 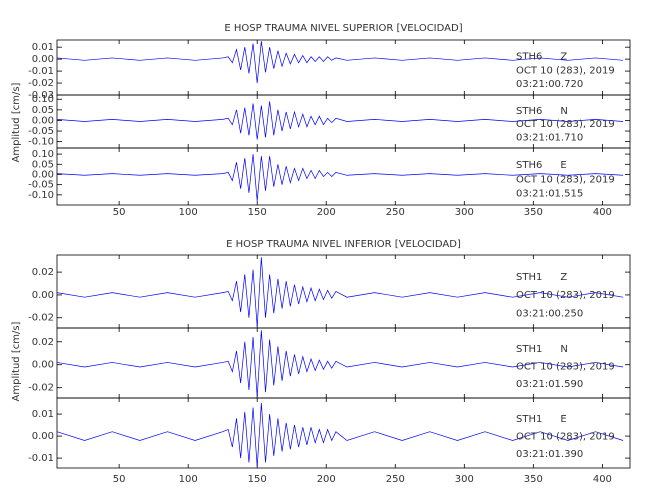 I want to click on panel-title: E HOSP TRAUMA NIVEL INFERIOR [VELOCIDAD], so click(x=343, y=244).